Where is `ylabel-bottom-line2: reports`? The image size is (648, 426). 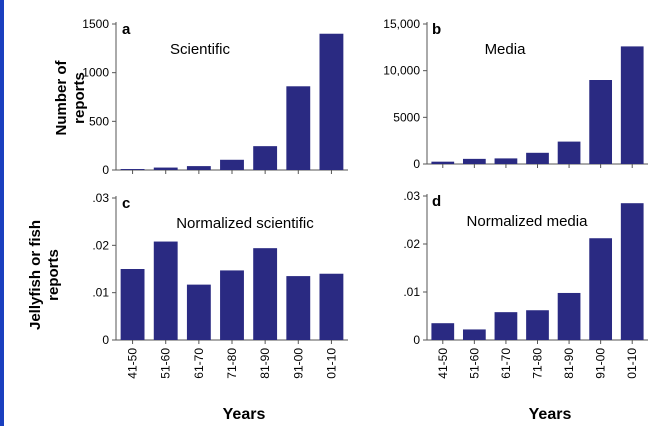
ylabel-bottom-line2: reports is located at coordinates (53, 275).